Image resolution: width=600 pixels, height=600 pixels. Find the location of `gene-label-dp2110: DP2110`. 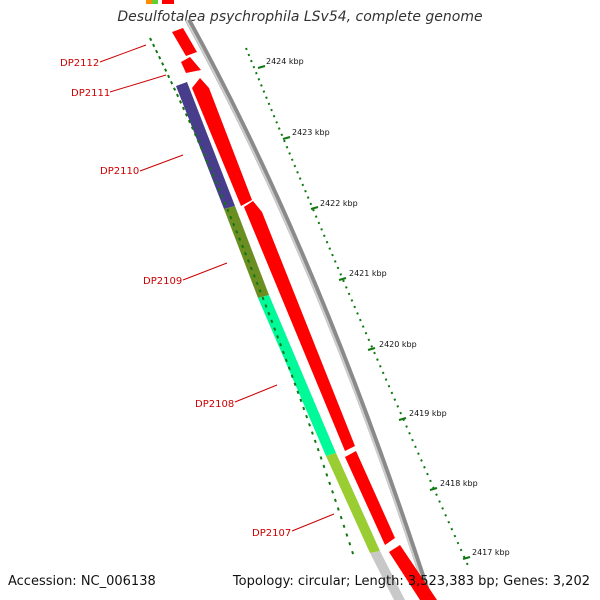

gene-label-dp2110: DP2110 is located at coordinates (119, 171).